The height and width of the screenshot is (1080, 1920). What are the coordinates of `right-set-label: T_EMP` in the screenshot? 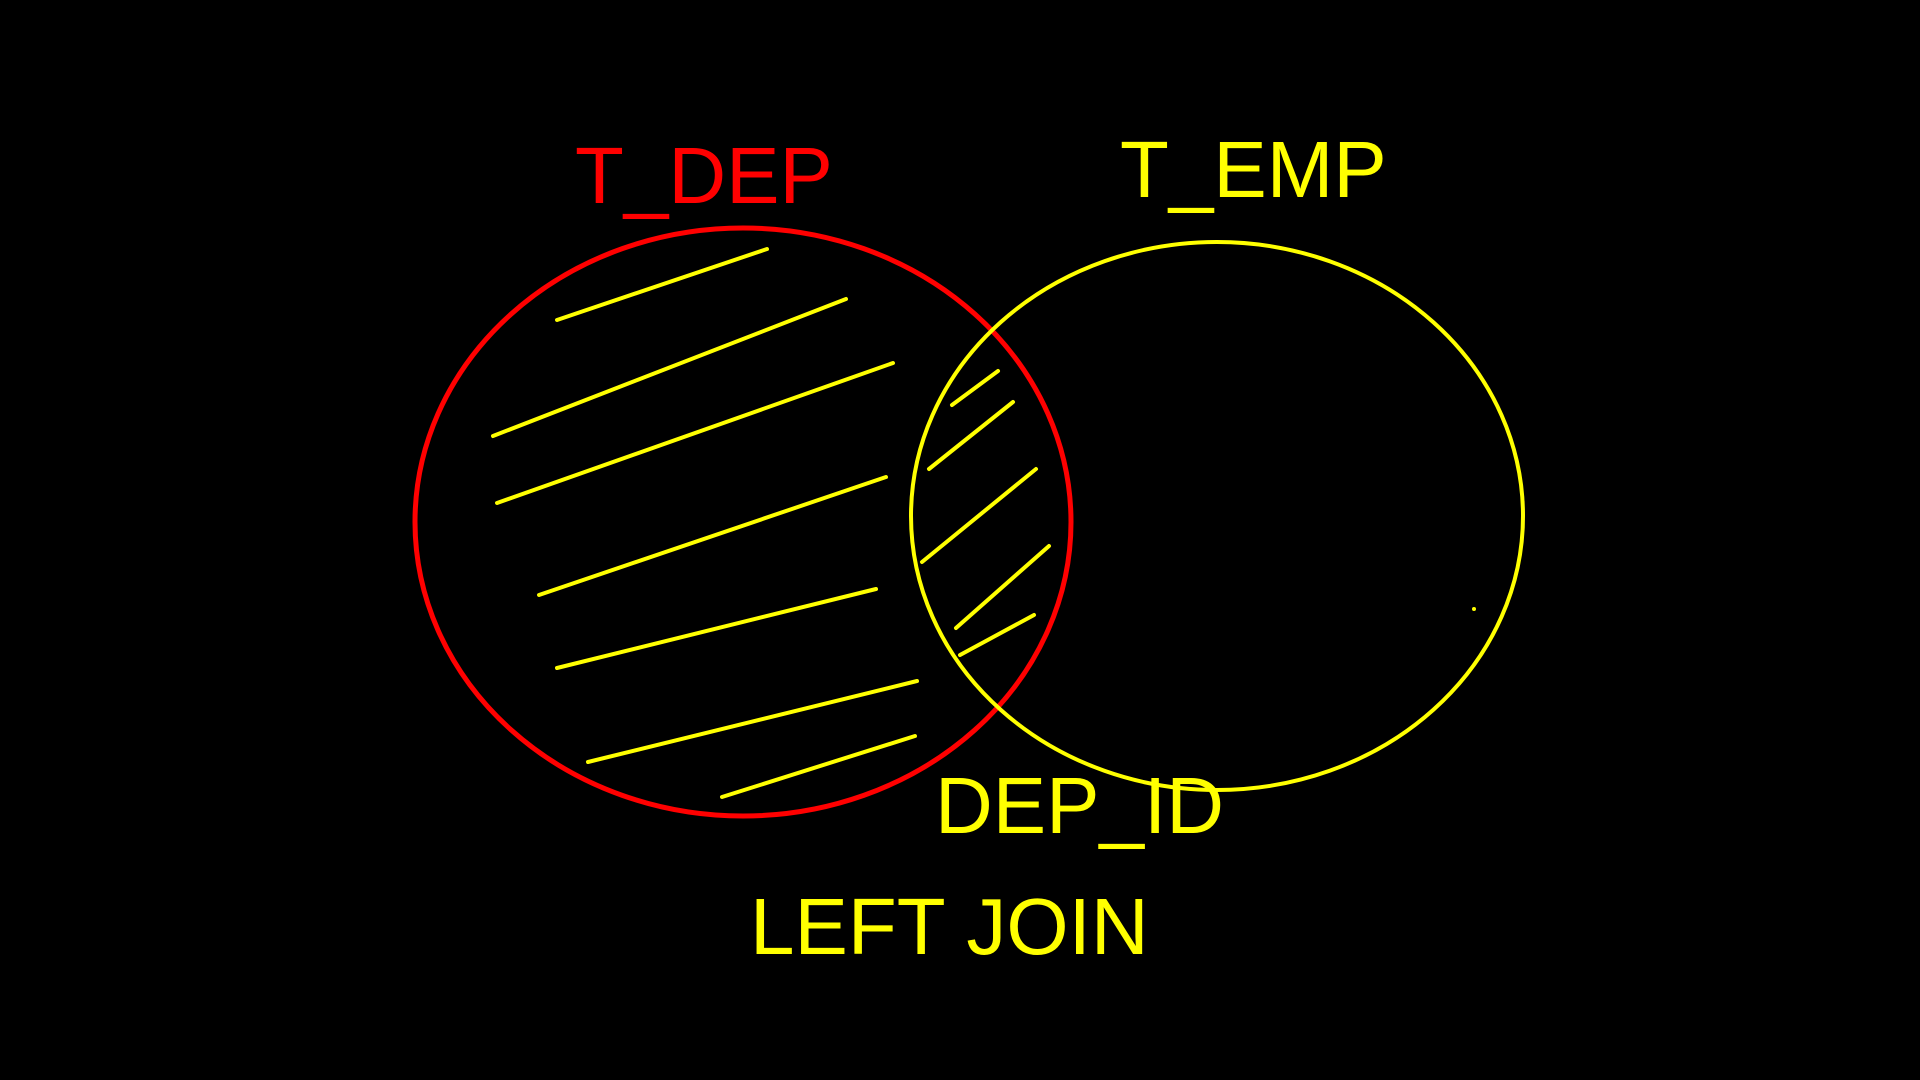 It's located at (1253, 169).